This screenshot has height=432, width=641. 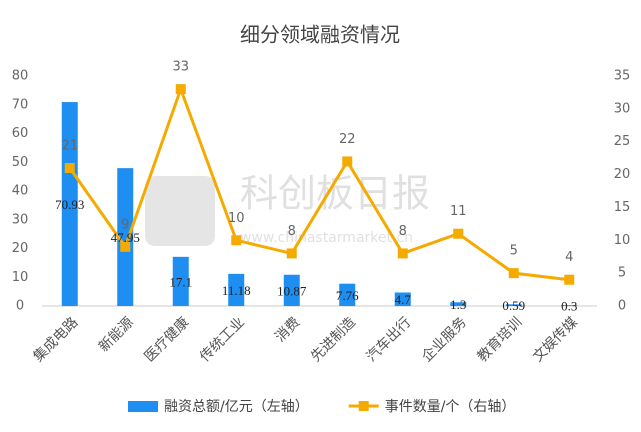 I want to click on bar-value-label: 7.76, so click(x=347, y=295).